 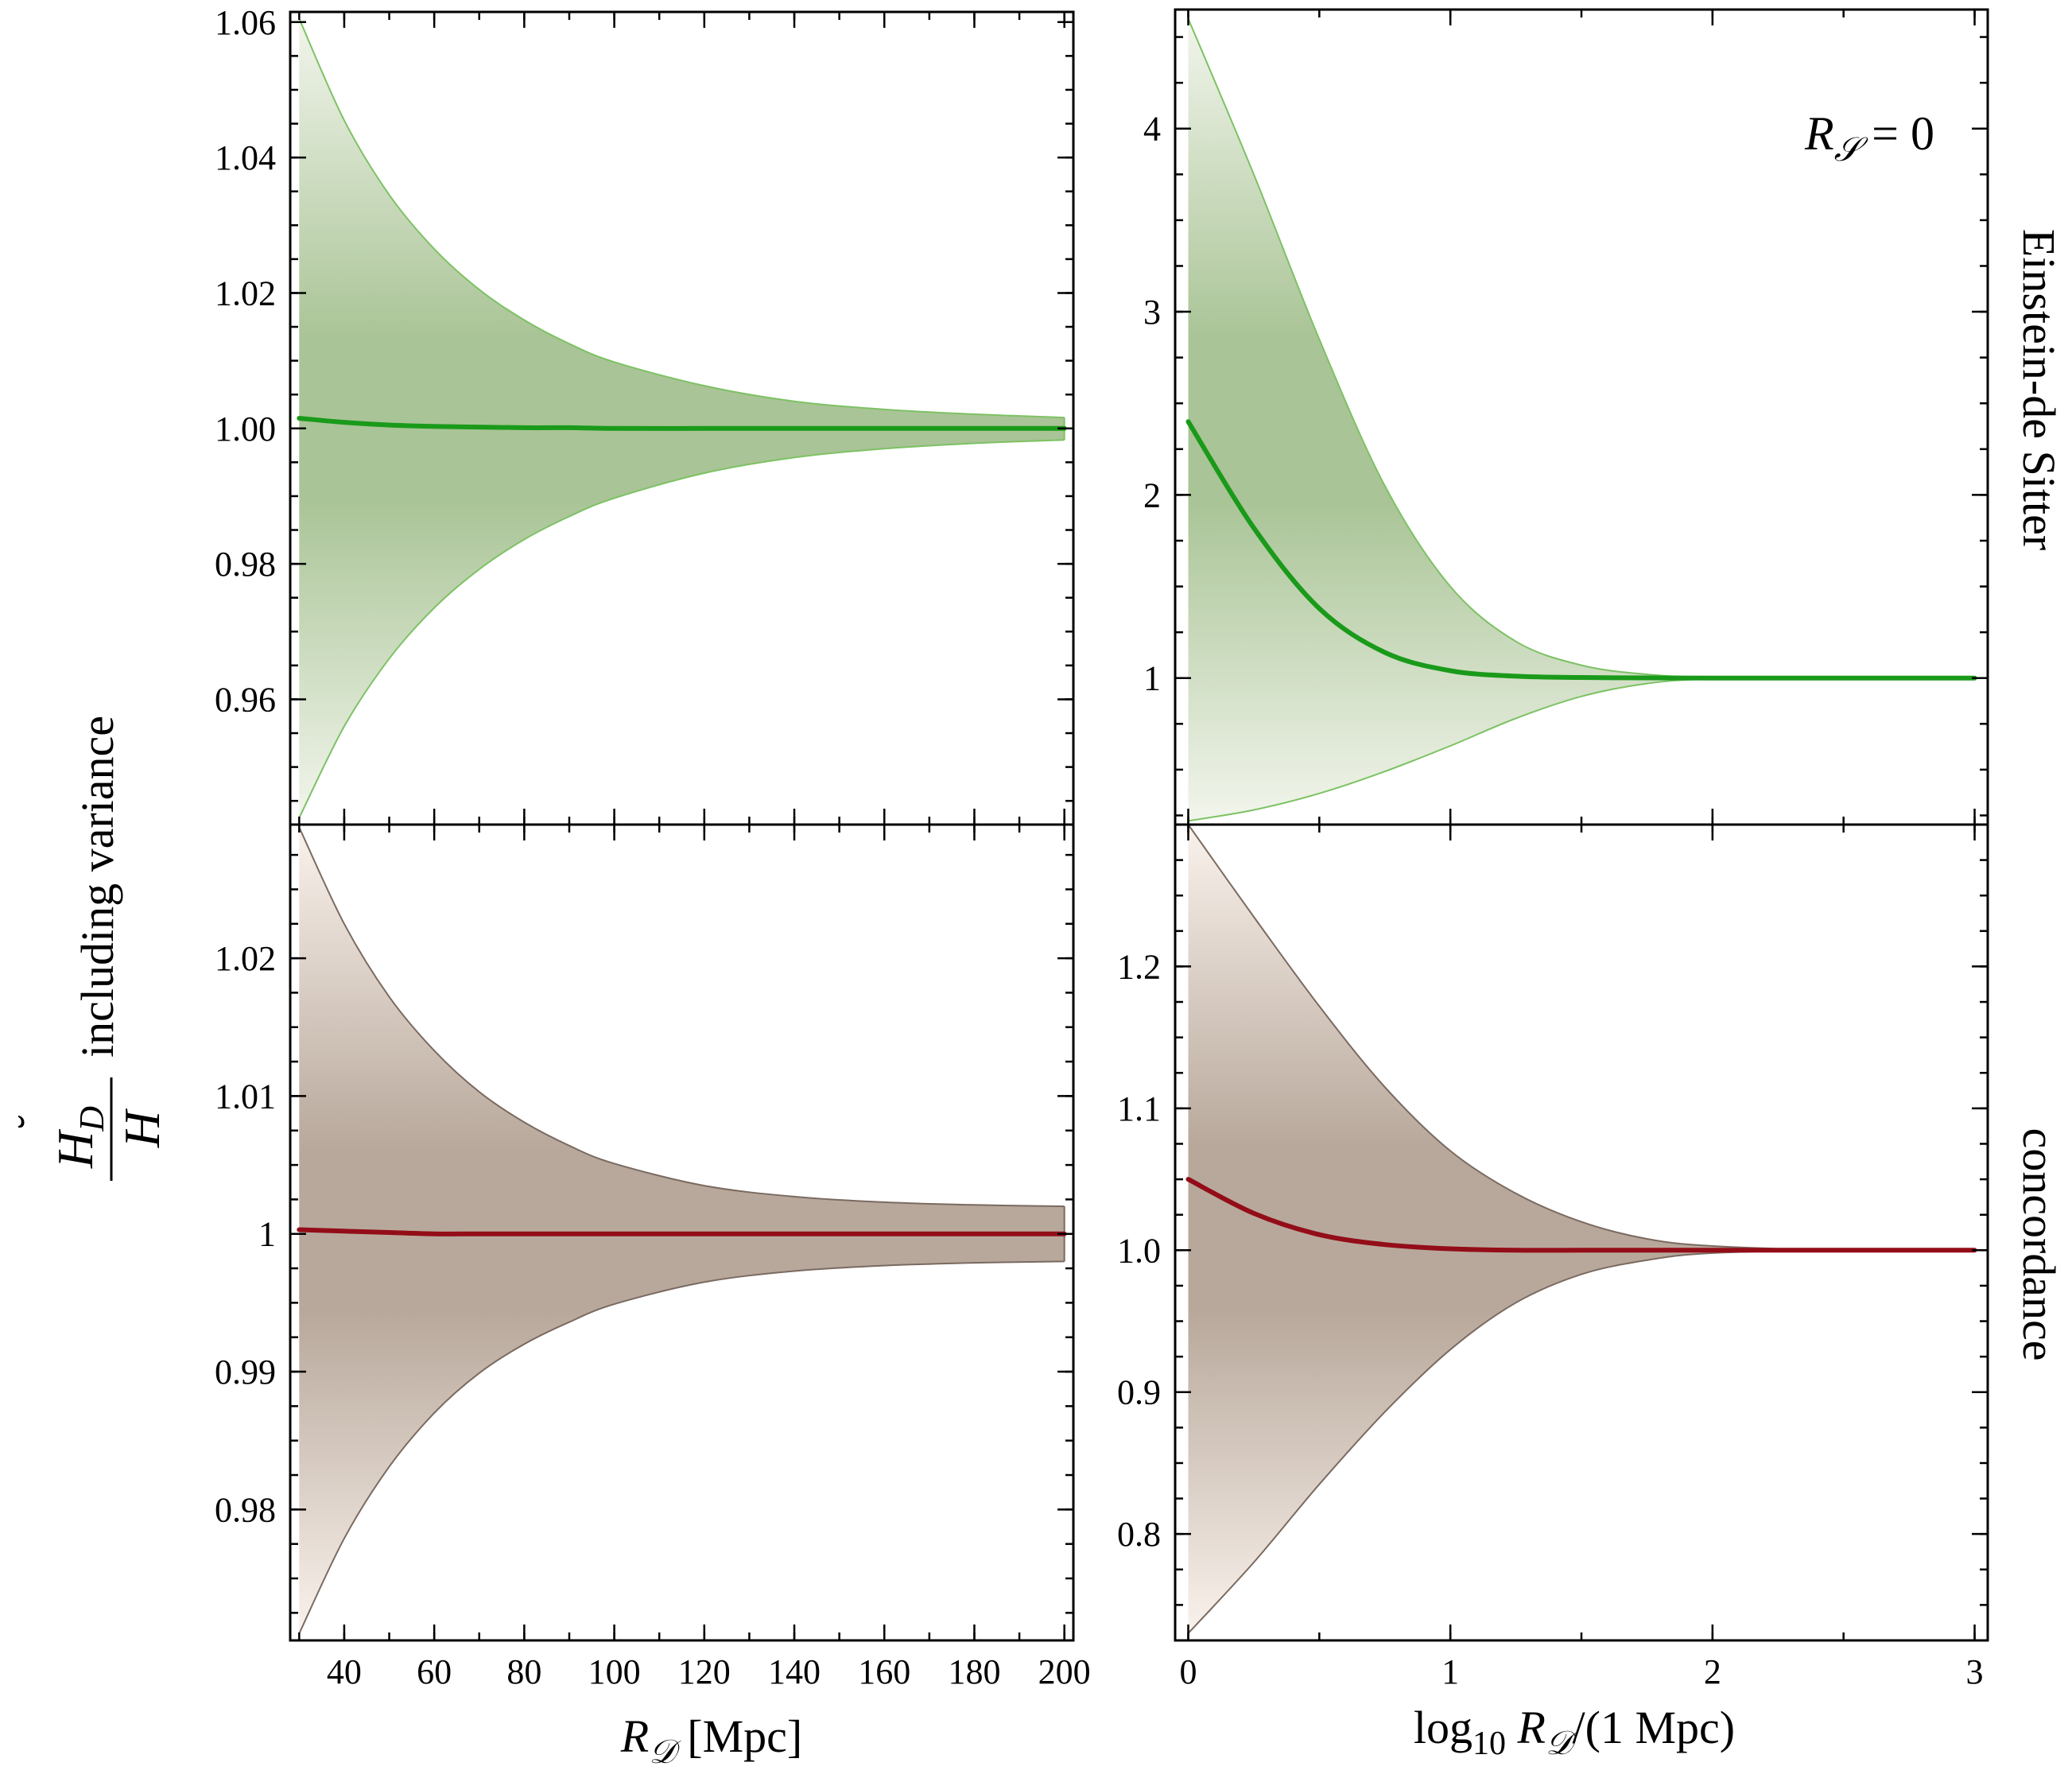 What do you see at coordinates (884, 1672) in the screenshot?
I see `x-tick-label: 160` at bounding box center [884, 1672].